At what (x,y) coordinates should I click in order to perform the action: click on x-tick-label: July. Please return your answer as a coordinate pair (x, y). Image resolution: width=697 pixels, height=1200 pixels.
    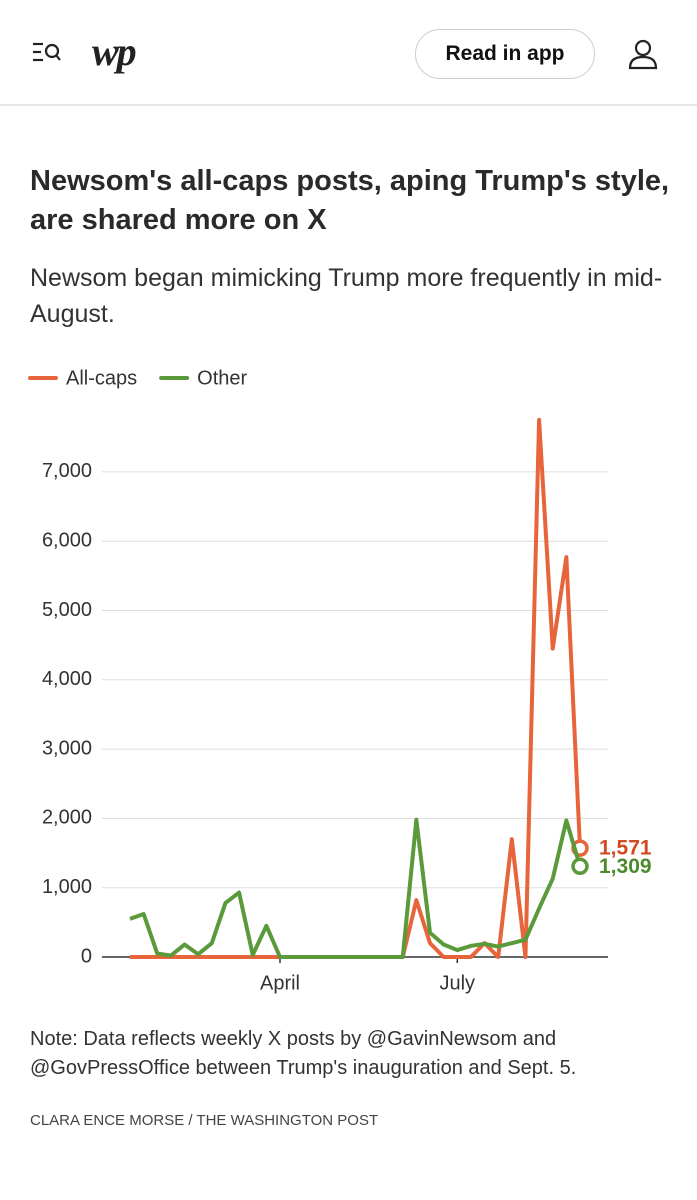
    Looking at the image, I should click on (457, 983).